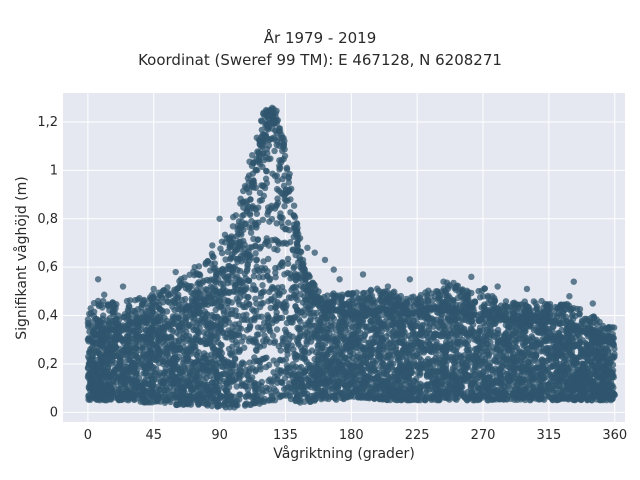 Image resolution: width=640 pixels, height=480 pixels. Describe the element at coordinates (47, 219) in the screenshot. I see `y-tick-label: 0,8` at that location.